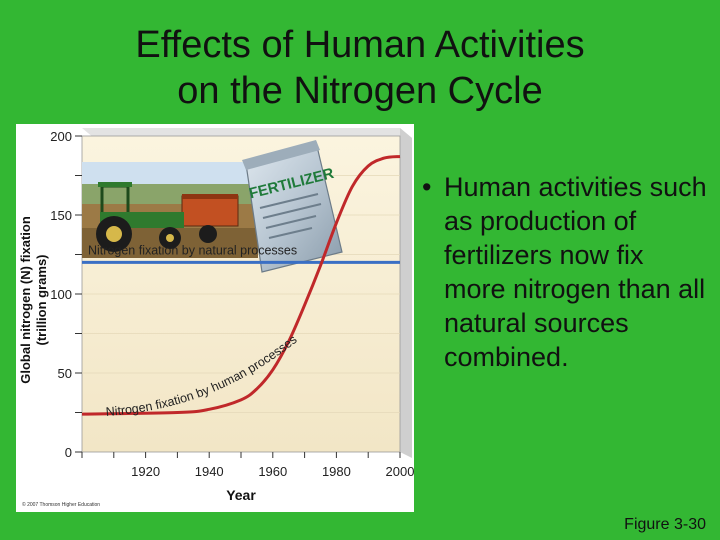  Describe the element at coordinates (192, 250) in the screenshot. I see `series-natural-label: Nitrogen fixation by natural processes` at that location.